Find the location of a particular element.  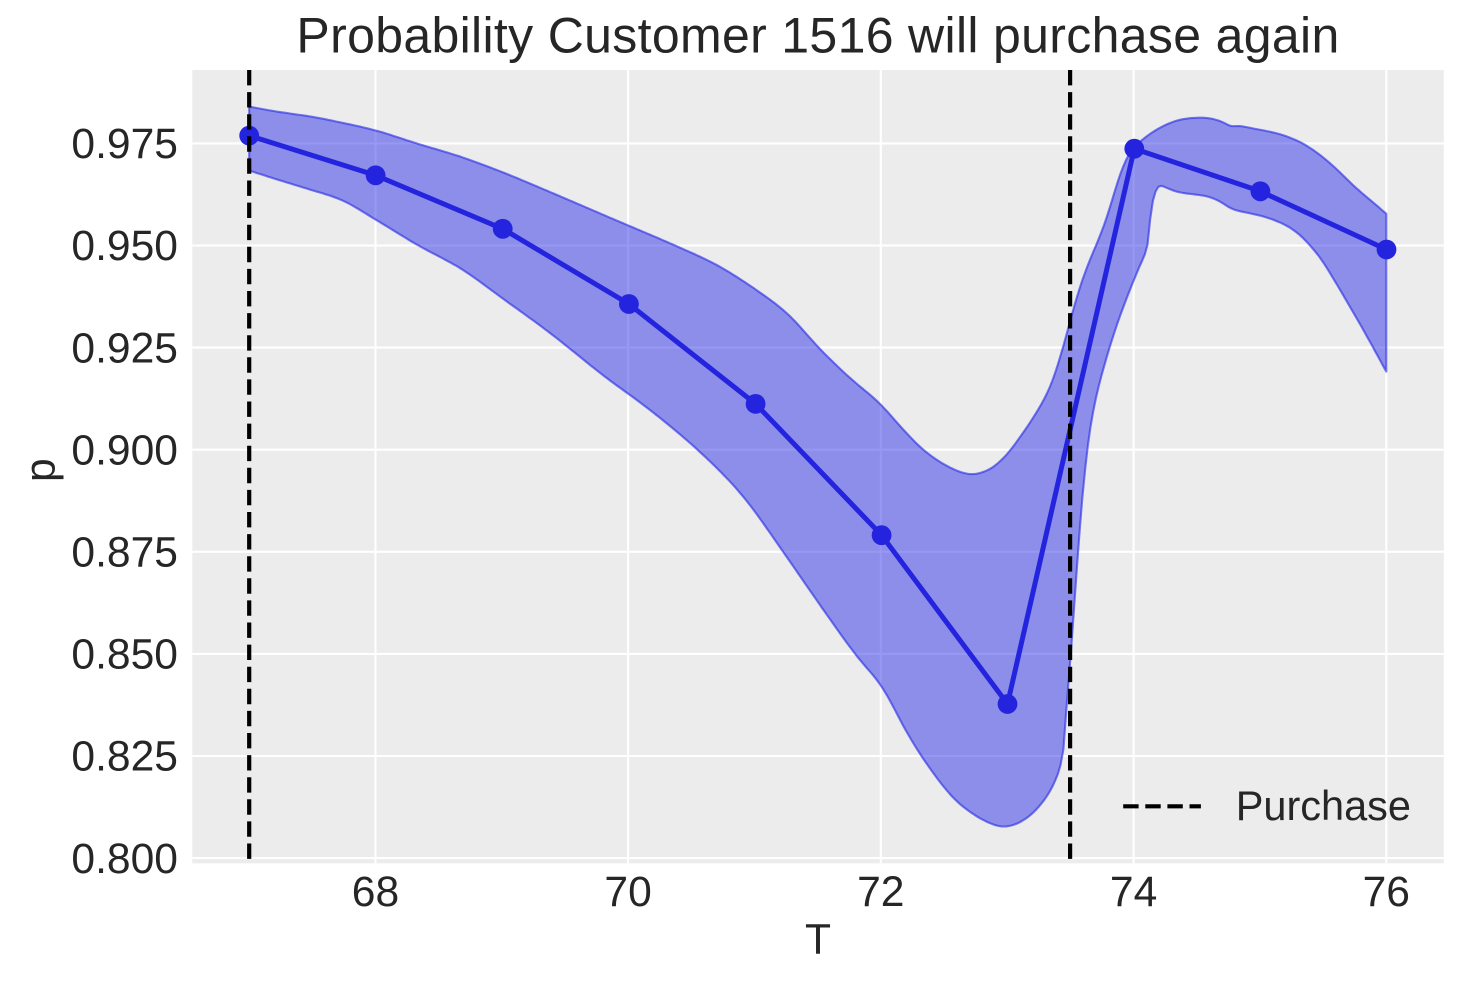

svg-text: p is located at coordinates (40, 470).